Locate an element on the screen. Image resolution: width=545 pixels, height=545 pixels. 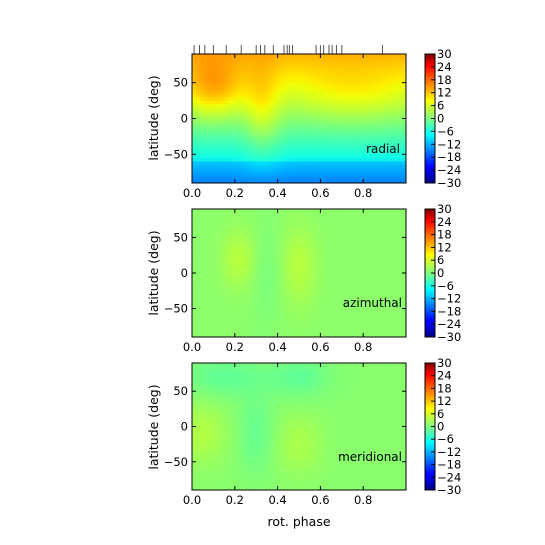
x-tick-label: 0.6 is located at coordinates (320, 347).